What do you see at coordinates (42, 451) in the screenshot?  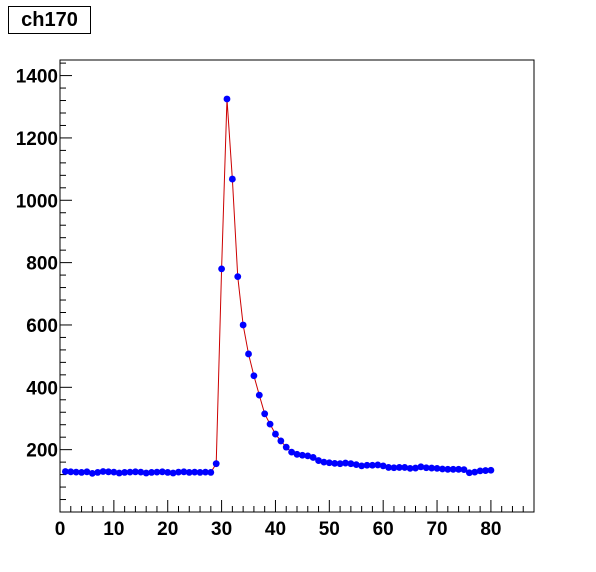 I see `y-tick-label: 200` at bounding box center [42, 451].